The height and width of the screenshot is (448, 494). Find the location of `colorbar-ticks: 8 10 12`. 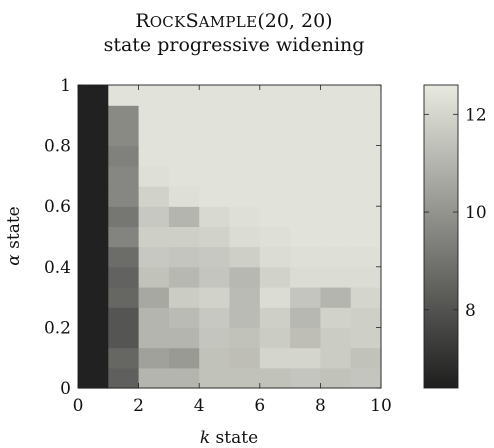

colorbar-ticks: 8 10 12 is located at coordinates (455, 213).